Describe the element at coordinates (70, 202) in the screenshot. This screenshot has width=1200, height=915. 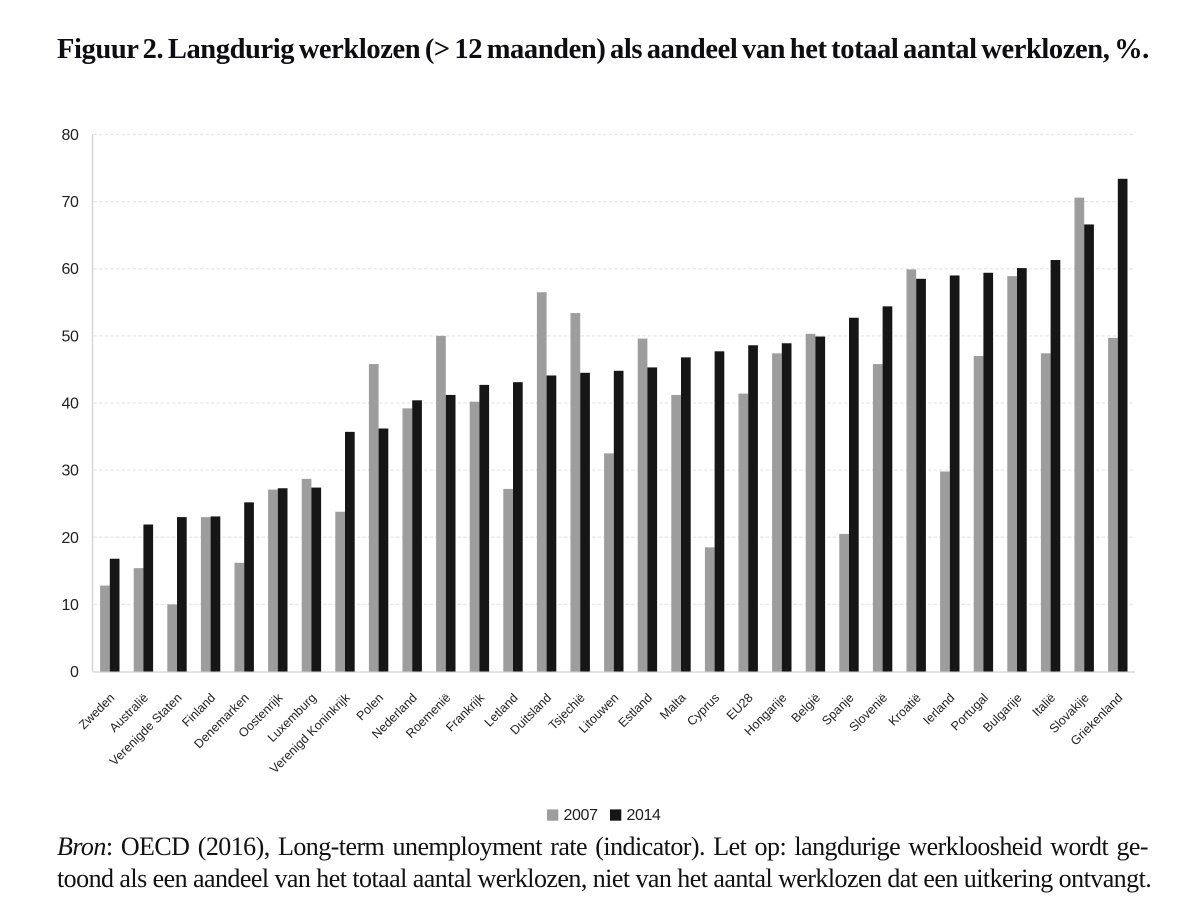
I see `svg-text: 70` at that location.